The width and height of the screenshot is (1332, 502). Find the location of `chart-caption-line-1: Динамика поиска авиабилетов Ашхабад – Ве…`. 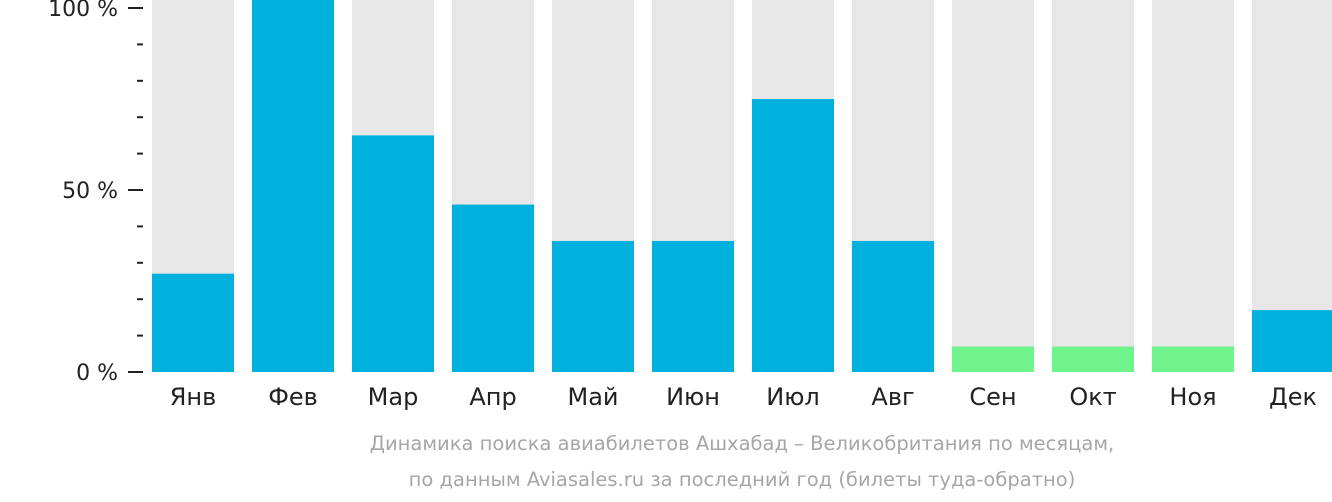

chart-caption-line-1: Динамика поиска авиабилетов Ашхабад – Ве… is located at coordinates (742, 443).